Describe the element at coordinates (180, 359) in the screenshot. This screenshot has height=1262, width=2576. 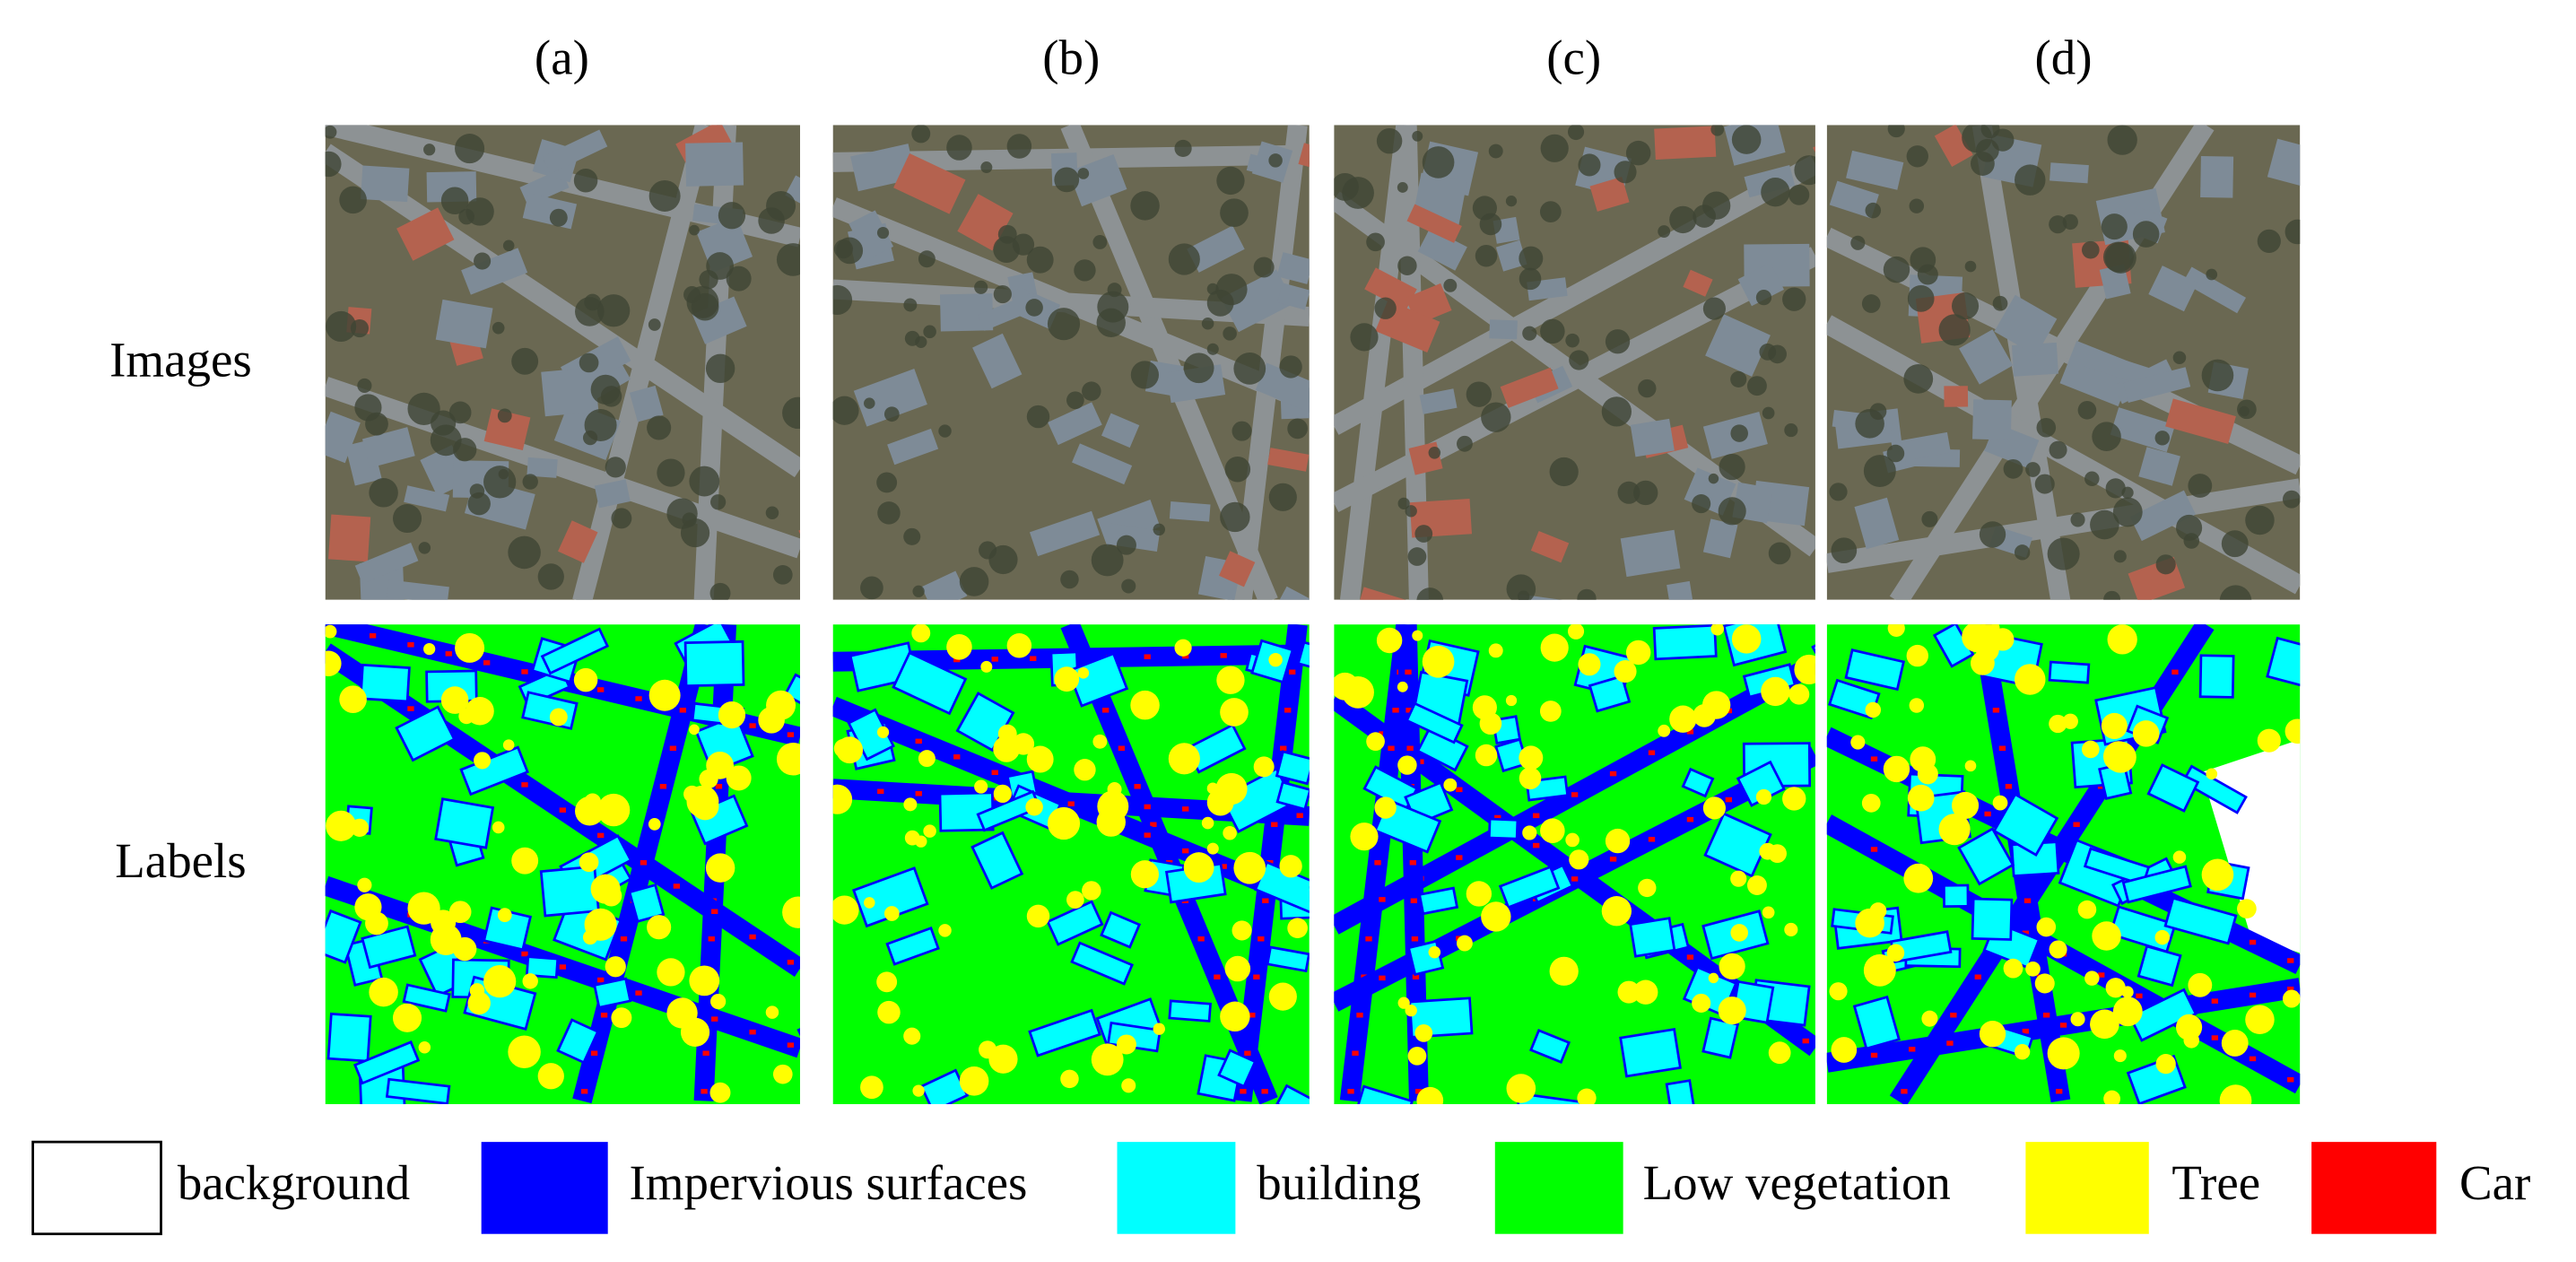
I see `row-label: Images` at that location.